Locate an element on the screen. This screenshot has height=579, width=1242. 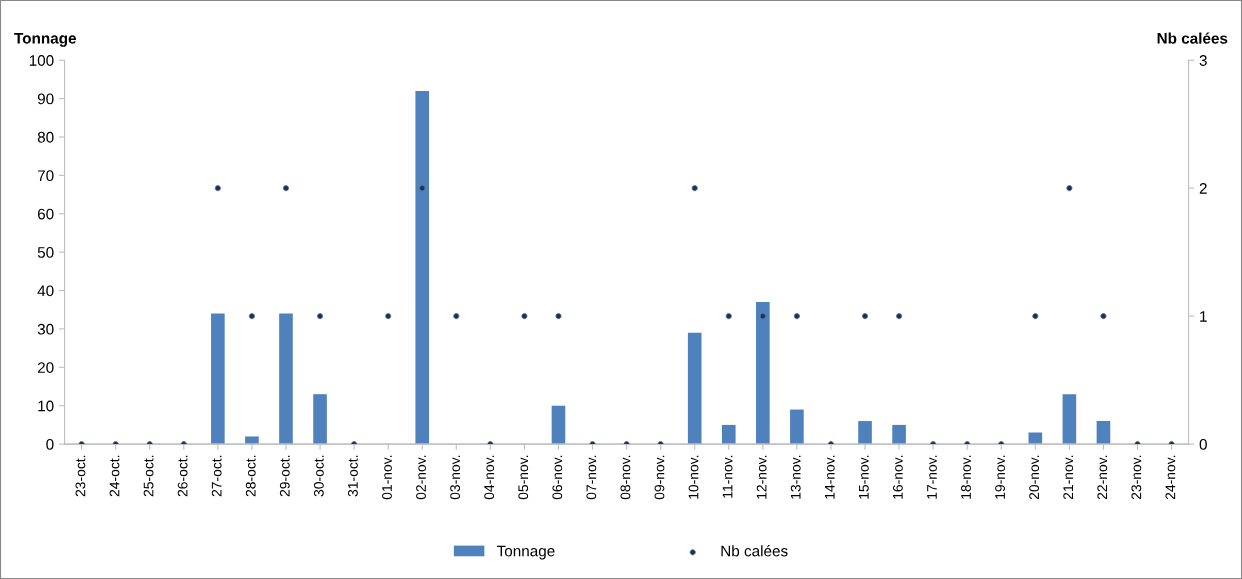
x-tick-label: 05-nov. is located at coordinates (523, 477).